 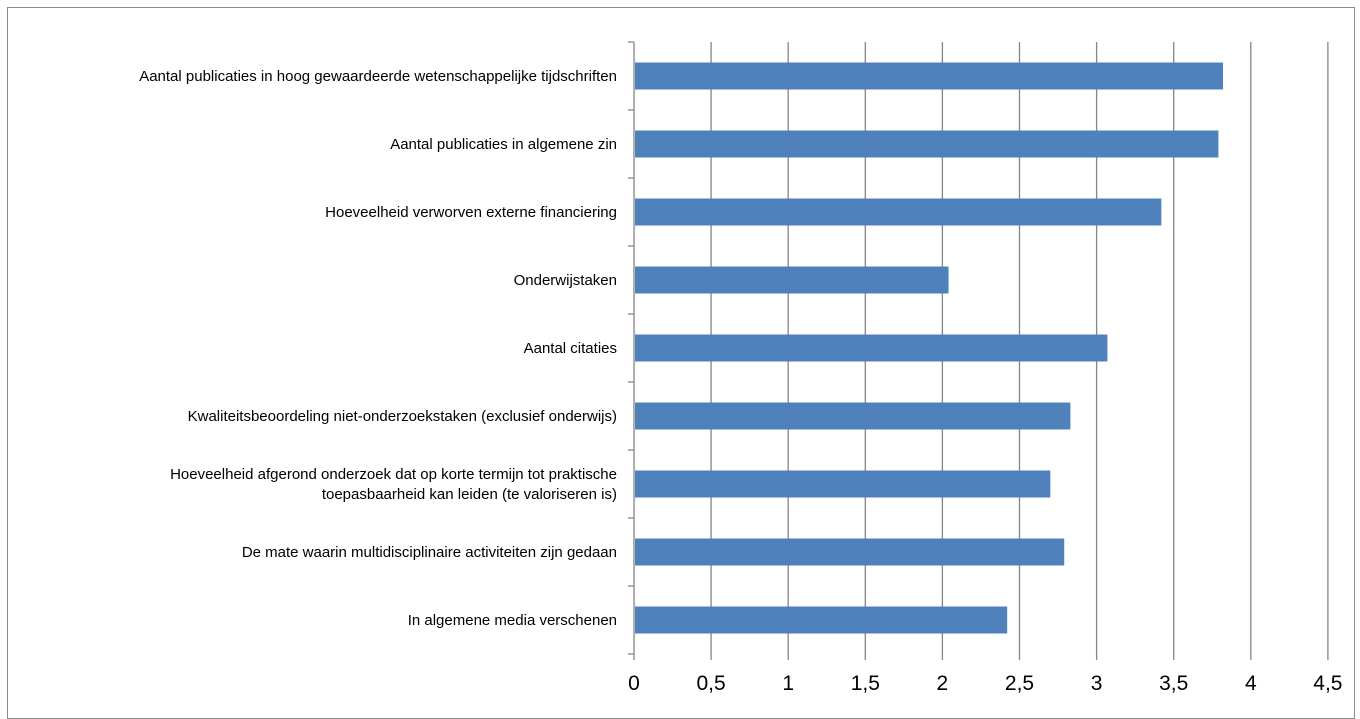 I want to click on x-tick-label: 2,5, so click(x=1019, y=683).